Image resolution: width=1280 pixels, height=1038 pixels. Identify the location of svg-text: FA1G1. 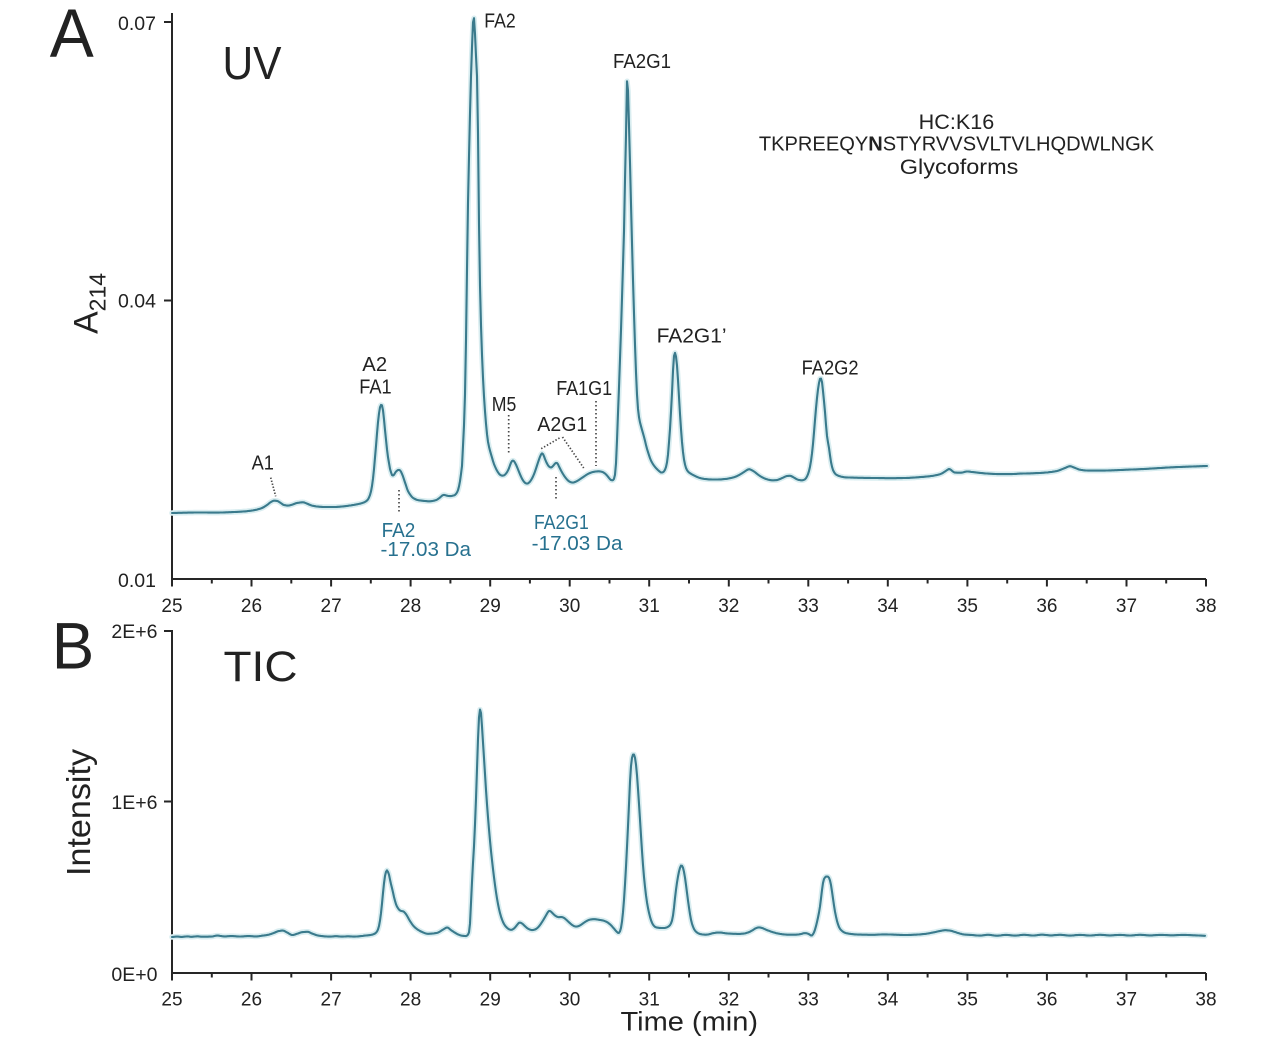
(584, 389).